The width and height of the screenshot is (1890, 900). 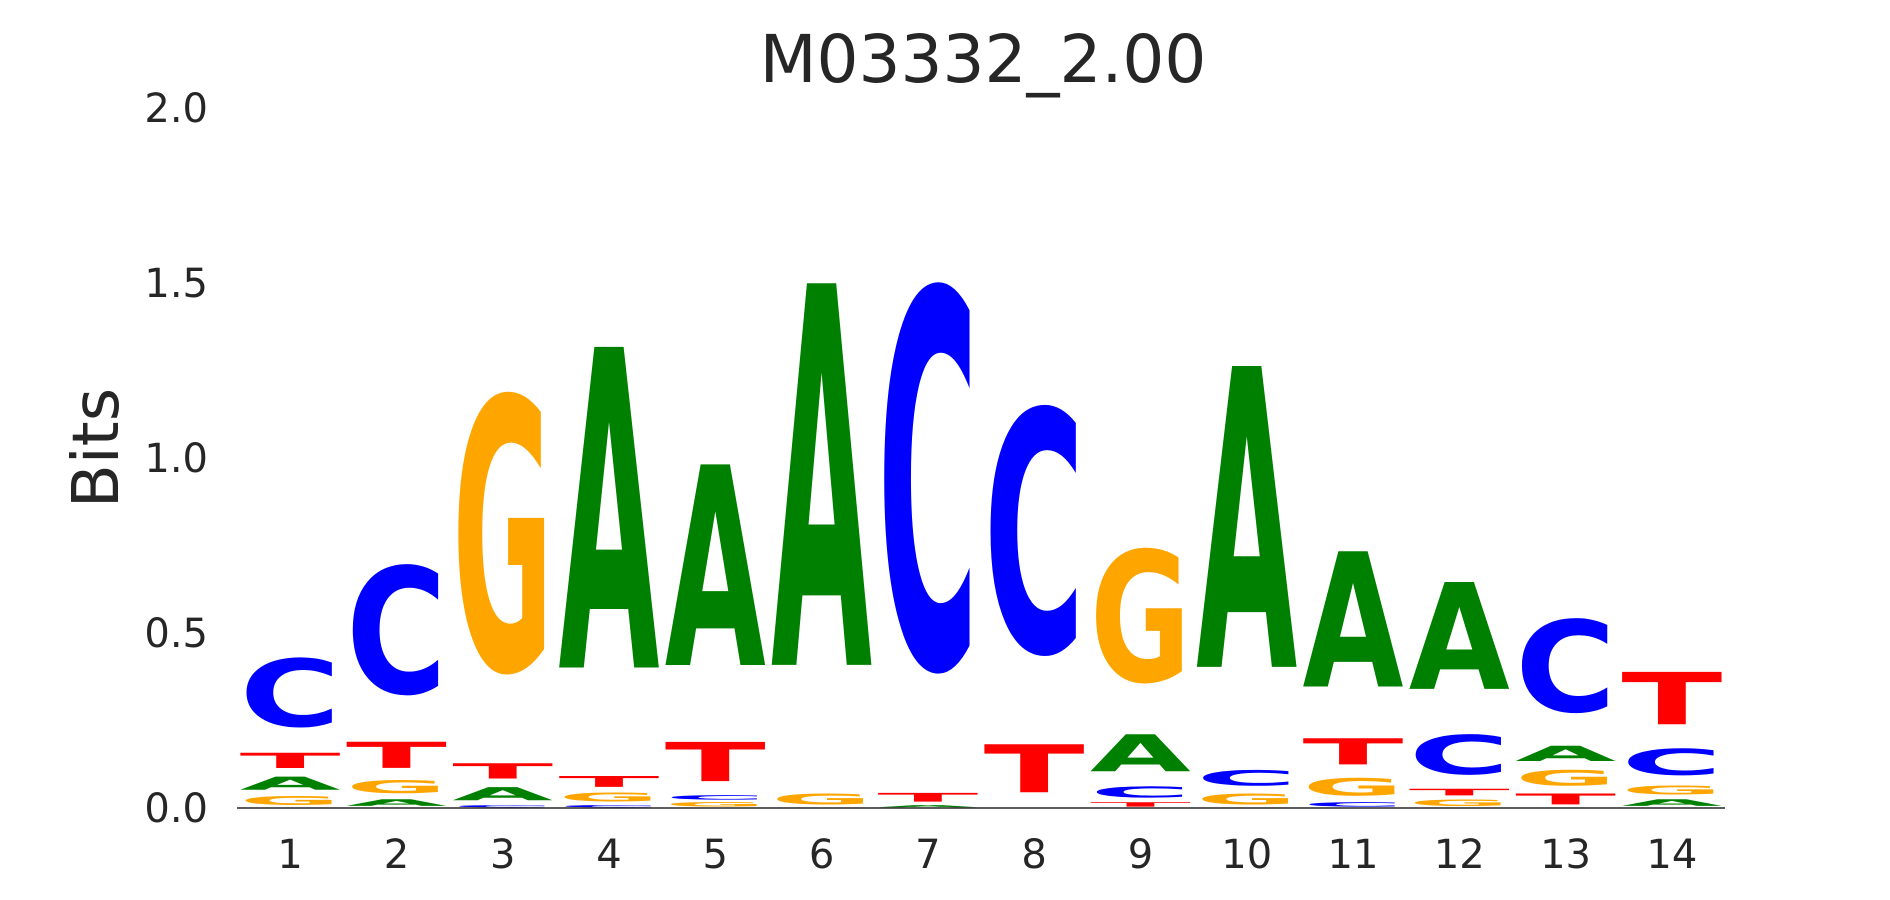 What do you see at coordinates (1353, 855) in the screenshot?
I see `x-tick-label: 11` at bounding box center [1353, 855].